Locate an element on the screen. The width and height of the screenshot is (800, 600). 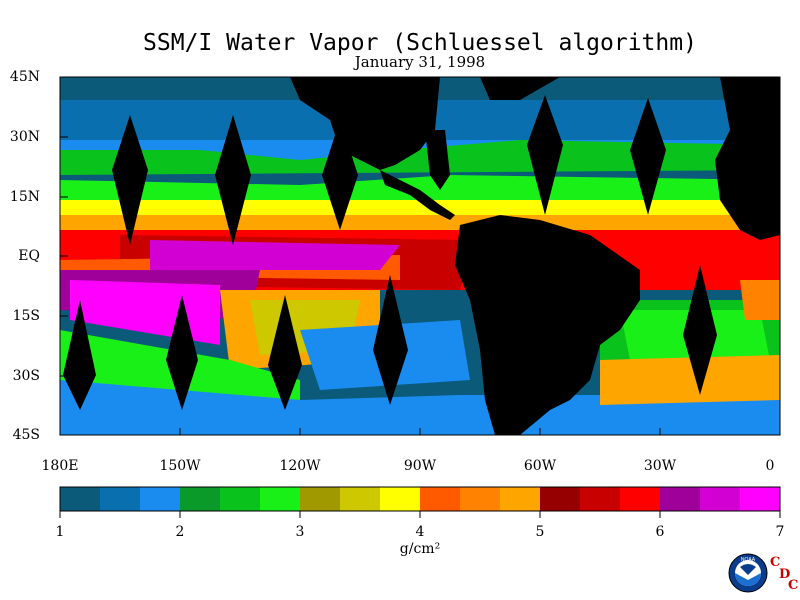
colorbar-label-6: 6 is located at coordinates (660, 532).